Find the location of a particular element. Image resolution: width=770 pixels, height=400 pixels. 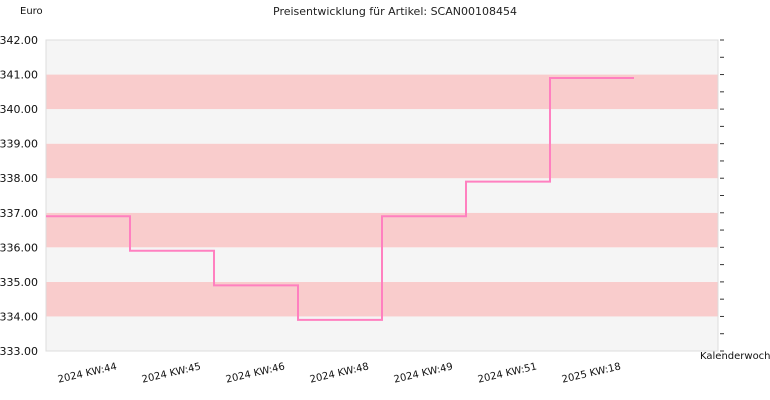

x-tick-label: 2025 KW:18 is located at coordinates (591, 373).